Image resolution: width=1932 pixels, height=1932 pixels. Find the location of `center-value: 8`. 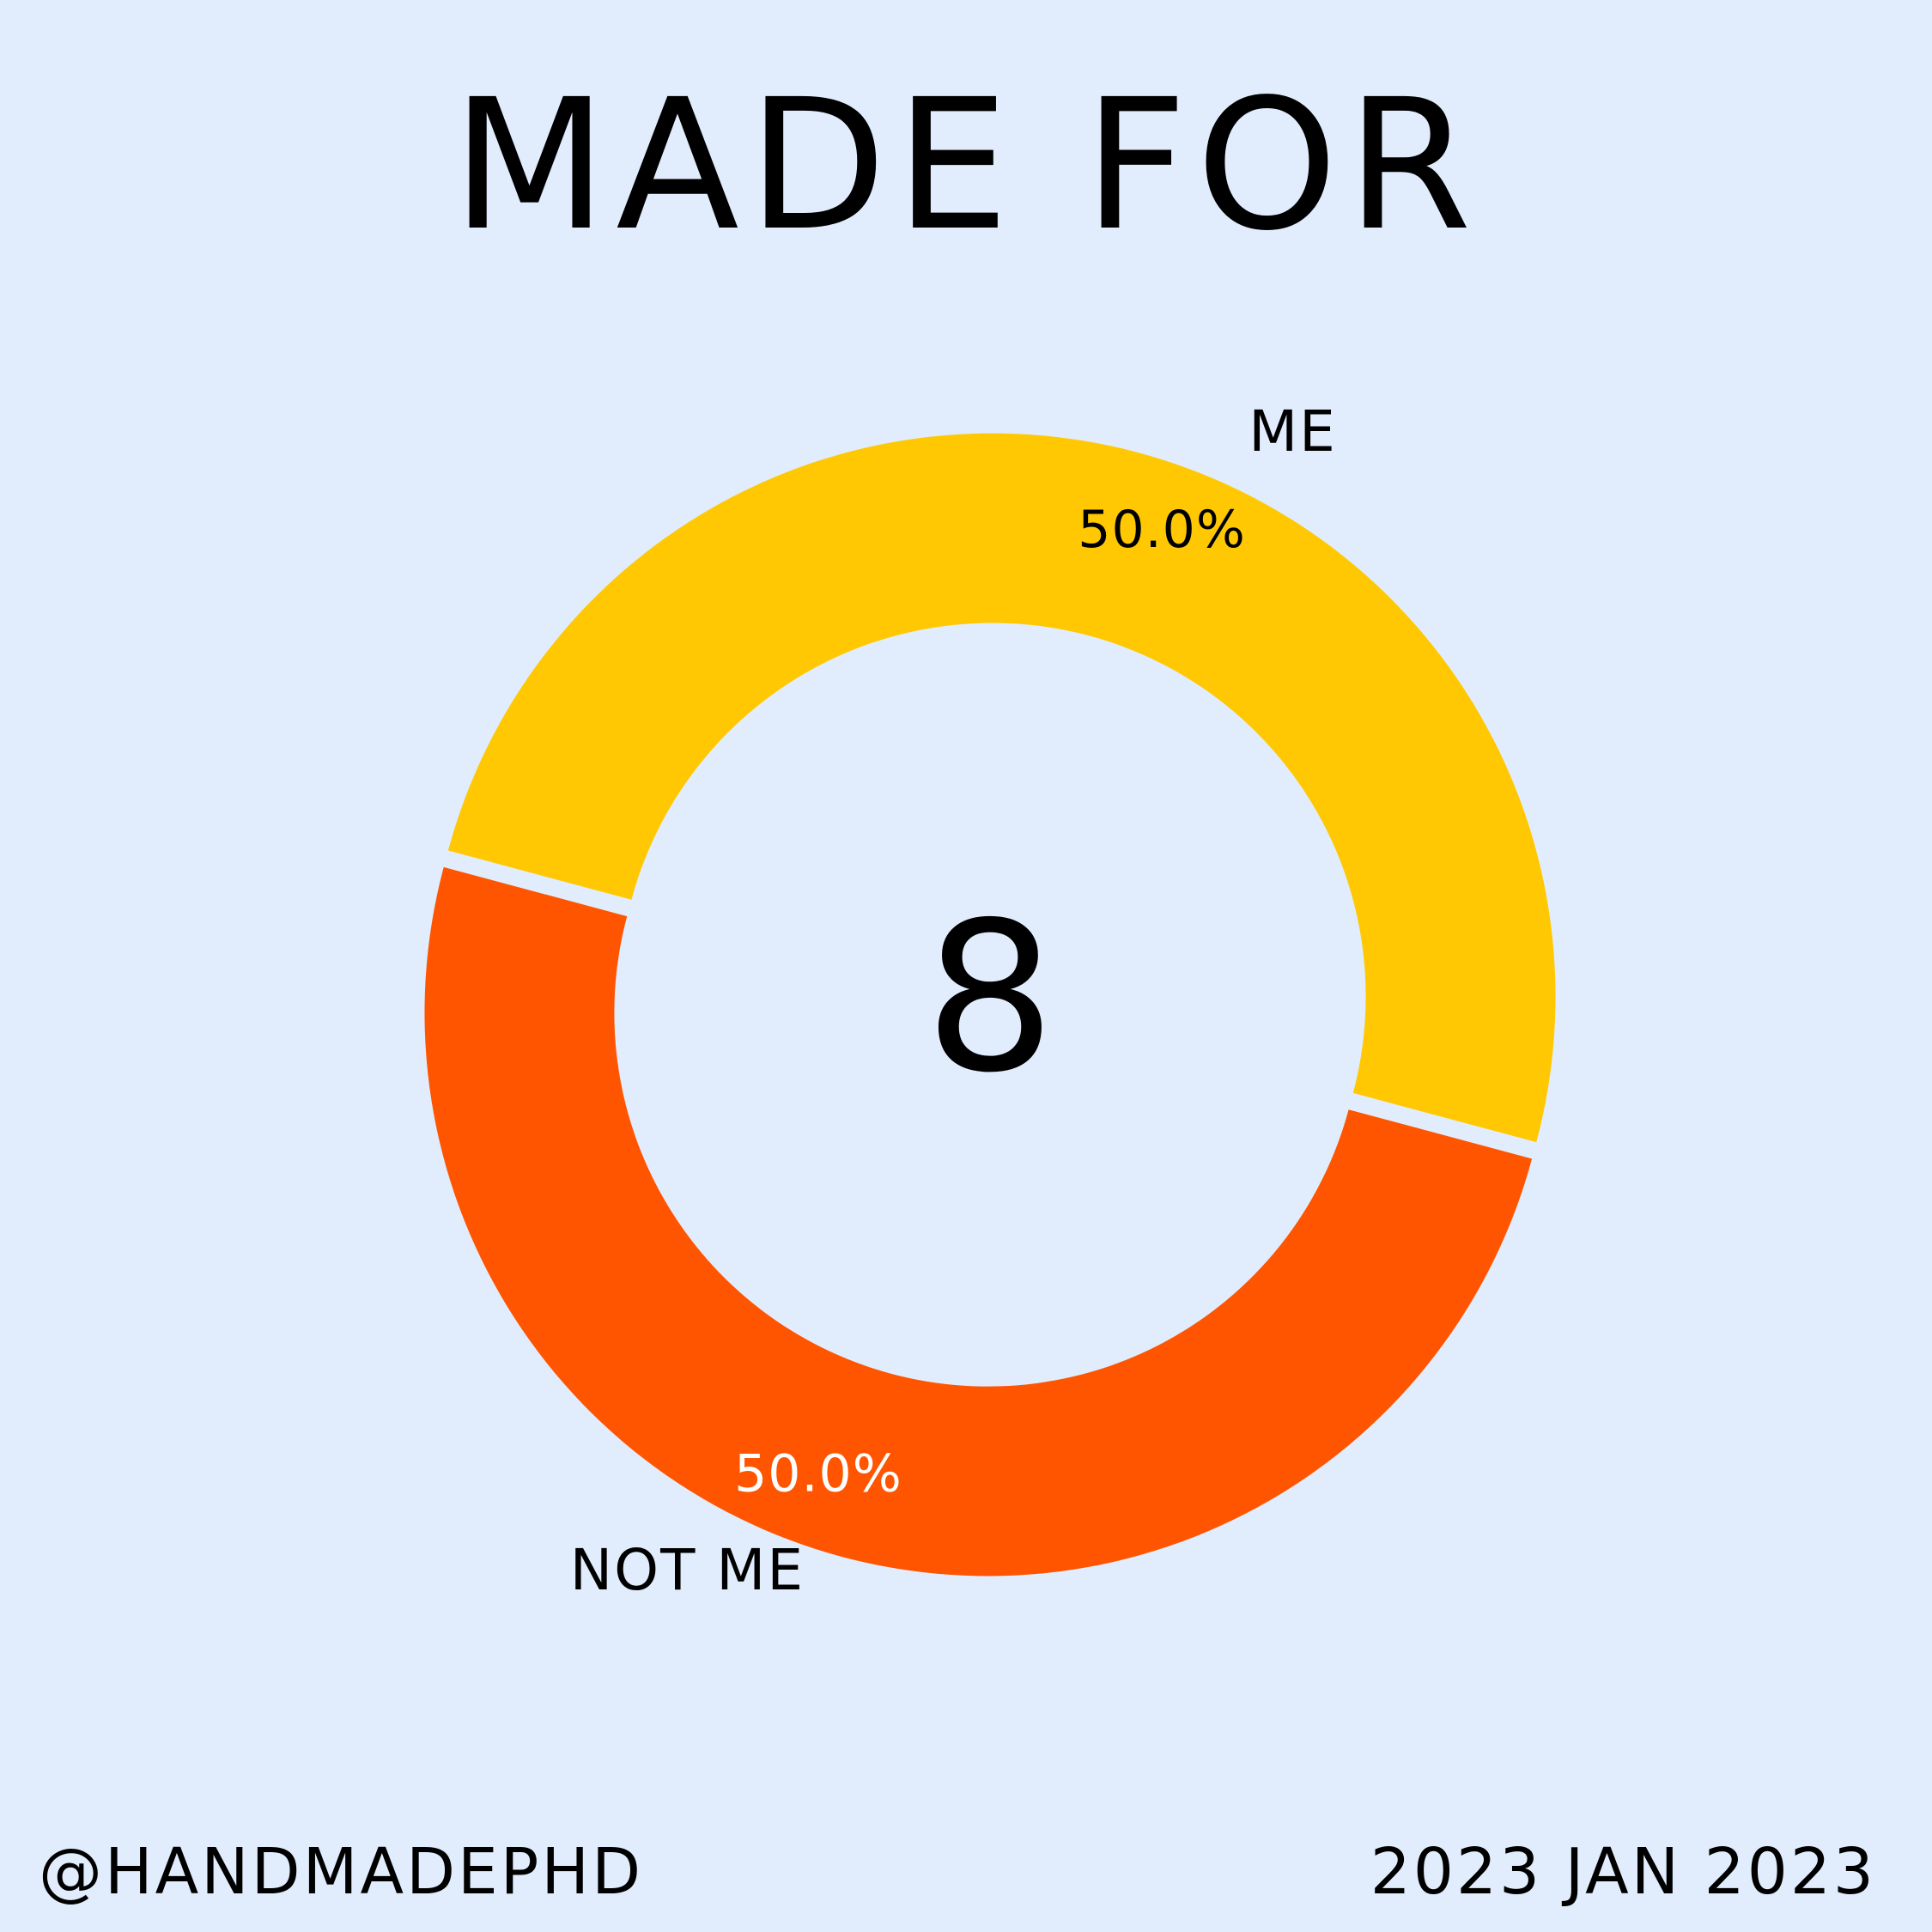

center-value: 8 is located at coordinates (991, 998).